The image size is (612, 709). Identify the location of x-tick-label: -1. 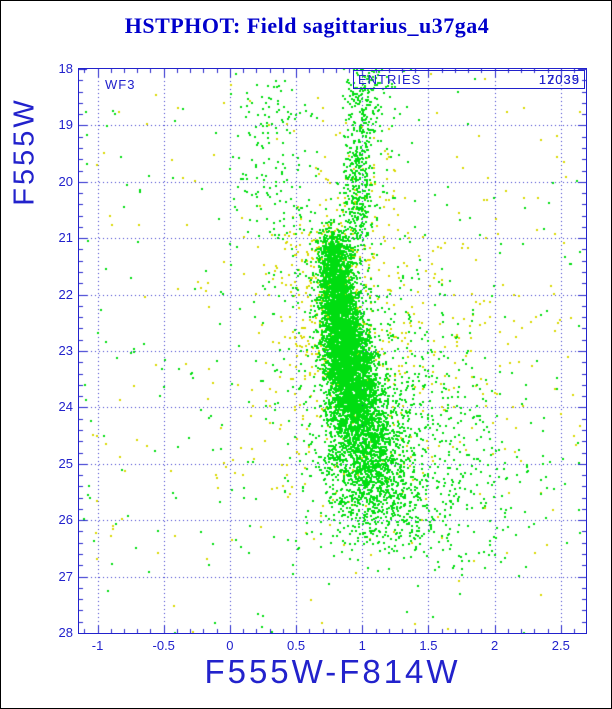
(97, 645).